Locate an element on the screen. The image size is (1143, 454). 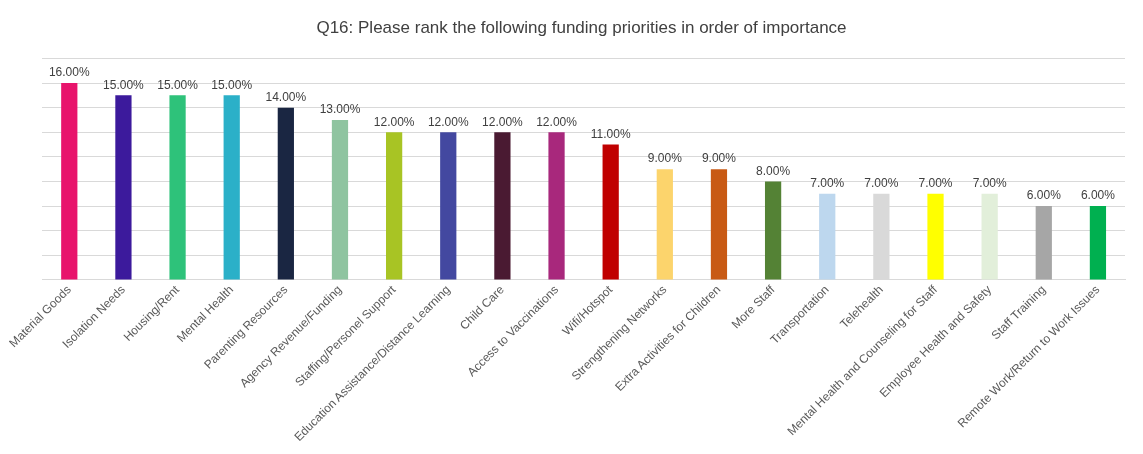
chart-title: Q16: Please rank the following funding priorities in order of importance is located at coordinates (581, 27).